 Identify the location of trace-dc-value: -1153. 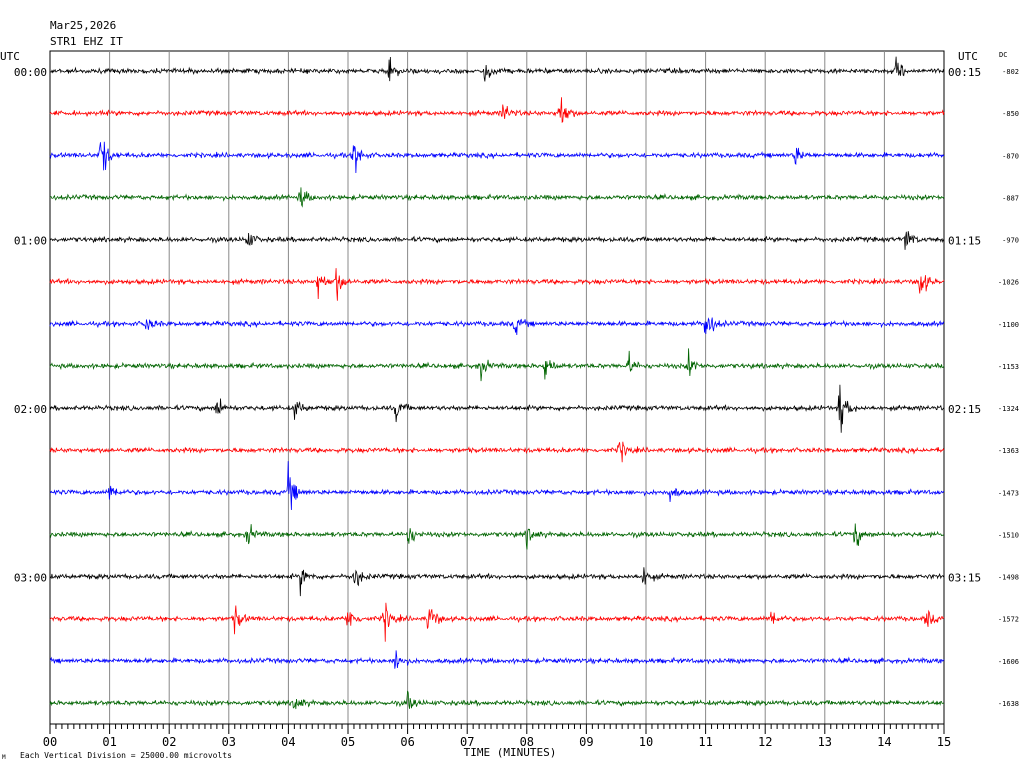
(1008, 367).